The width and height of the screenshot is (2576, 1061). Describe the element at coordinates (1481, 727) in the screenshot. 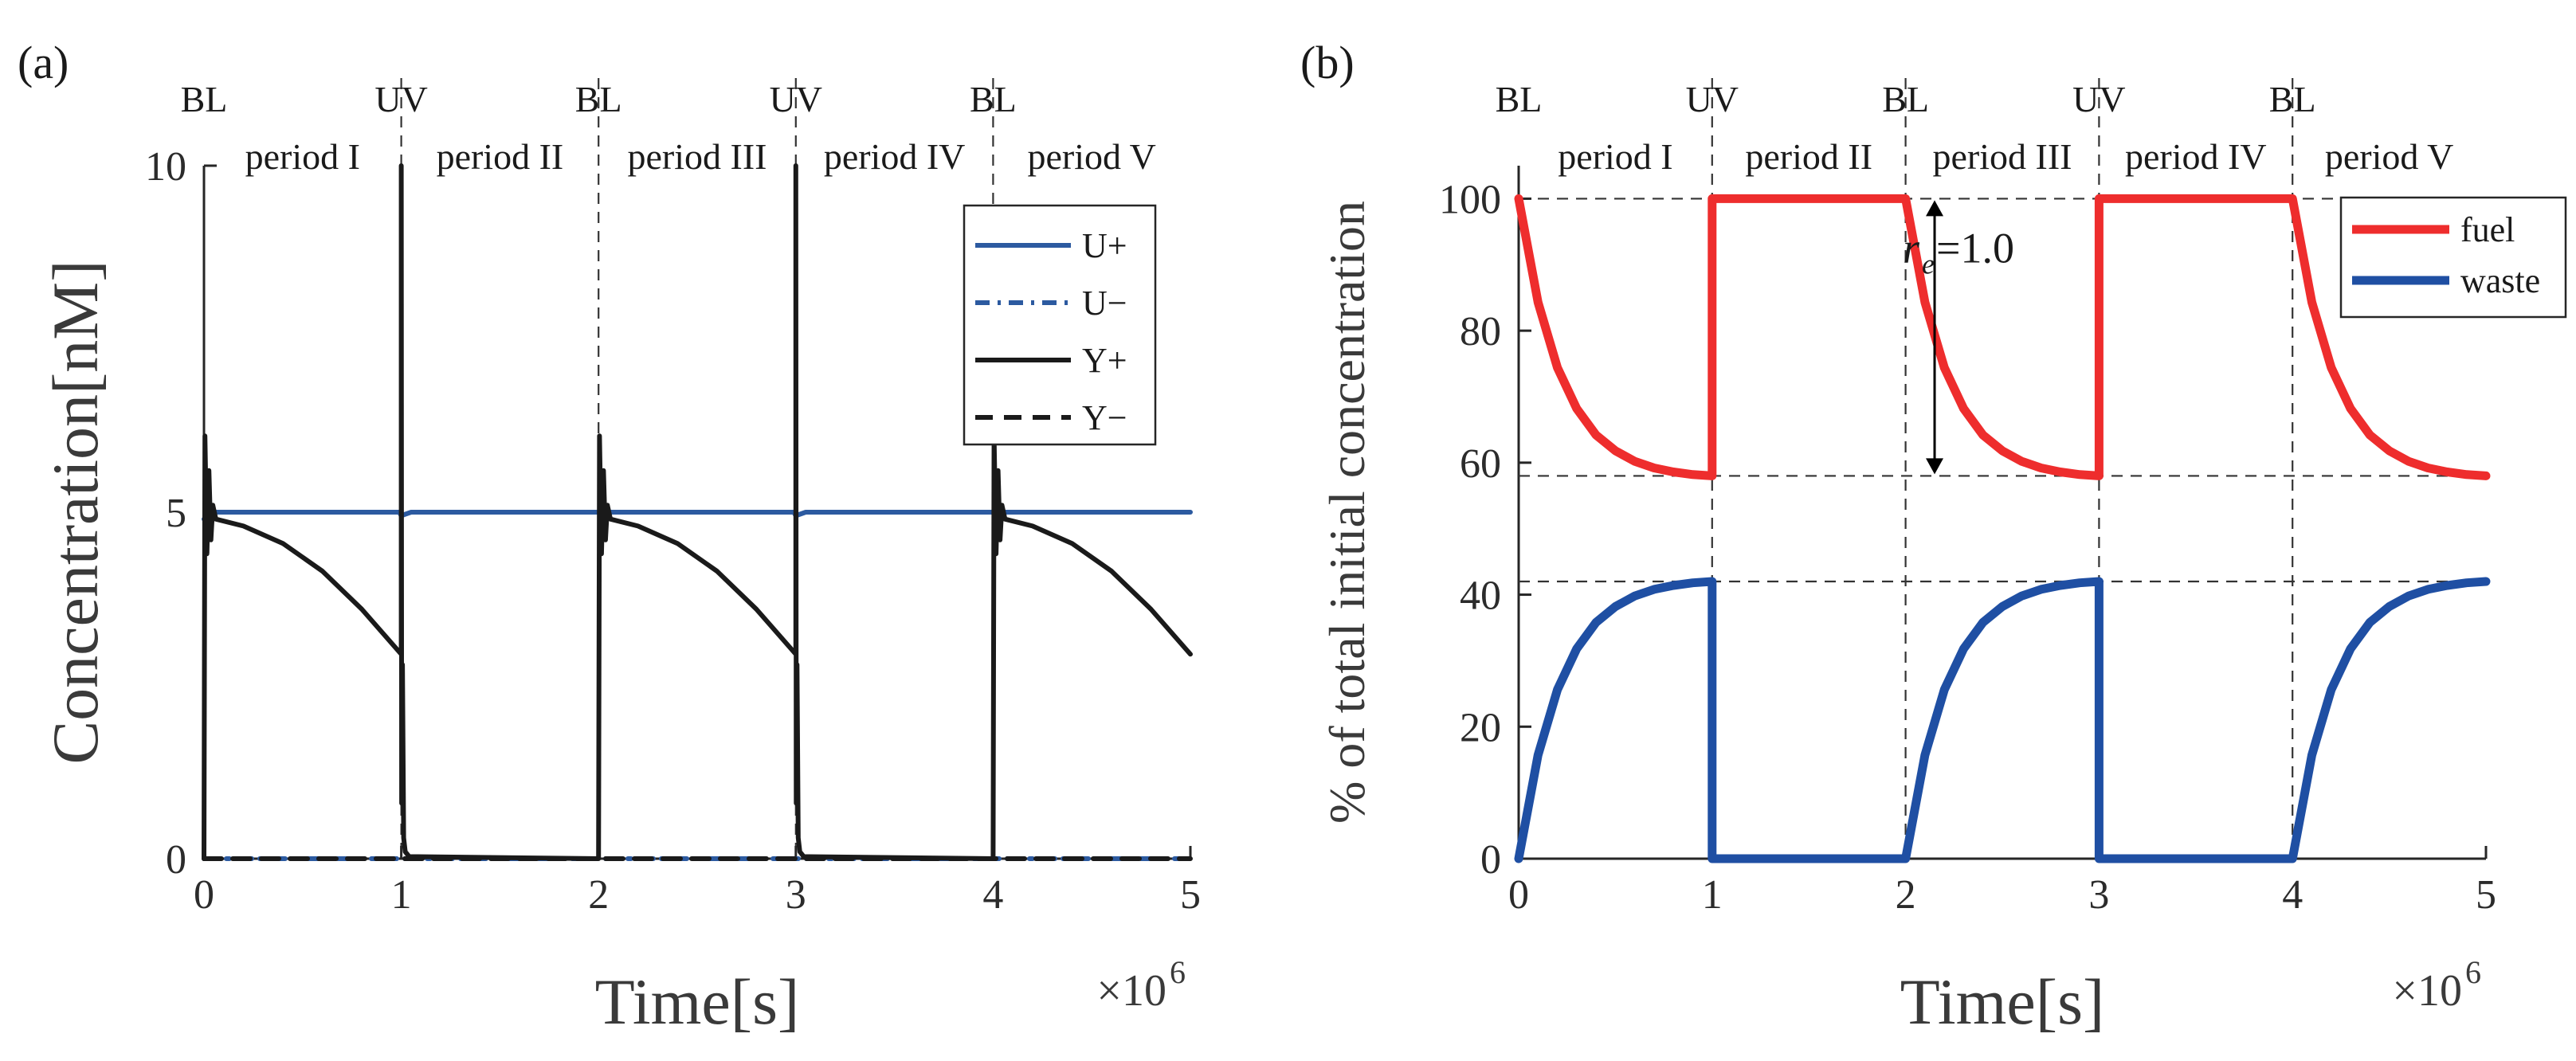

I see `y-tick-label: 20` at that location.